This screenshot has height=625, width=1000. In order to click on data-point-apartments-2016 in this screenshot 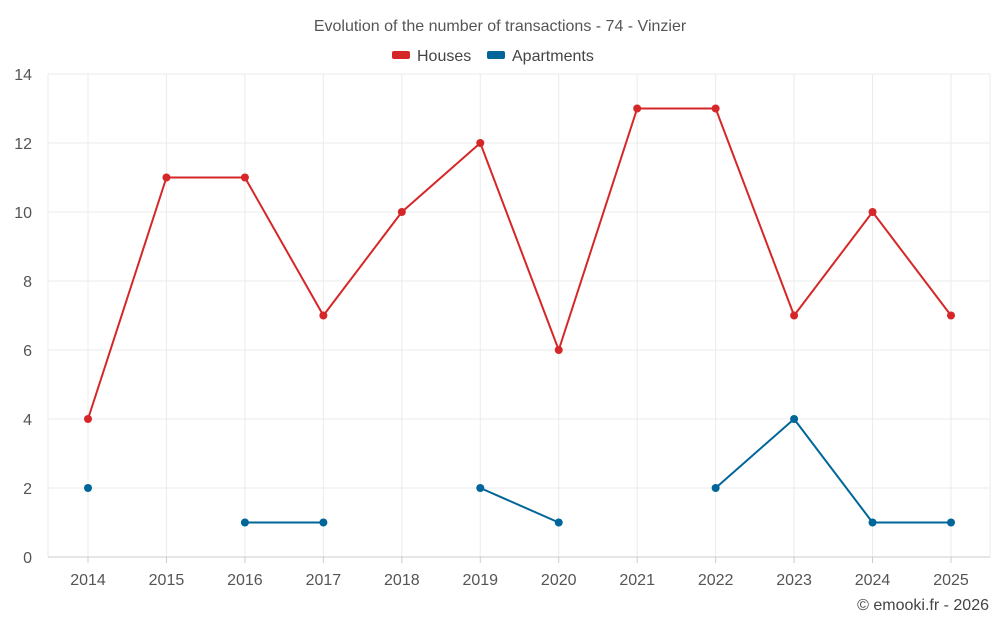, I will do `click(244, 522)`.